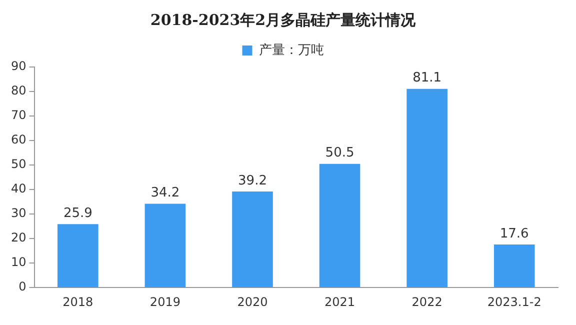 The height and width of the screenshot is (325, 576). Describe the element at coordinates (340, 301) in the screenshot. I see `x-tick-label: 2021` at that location.